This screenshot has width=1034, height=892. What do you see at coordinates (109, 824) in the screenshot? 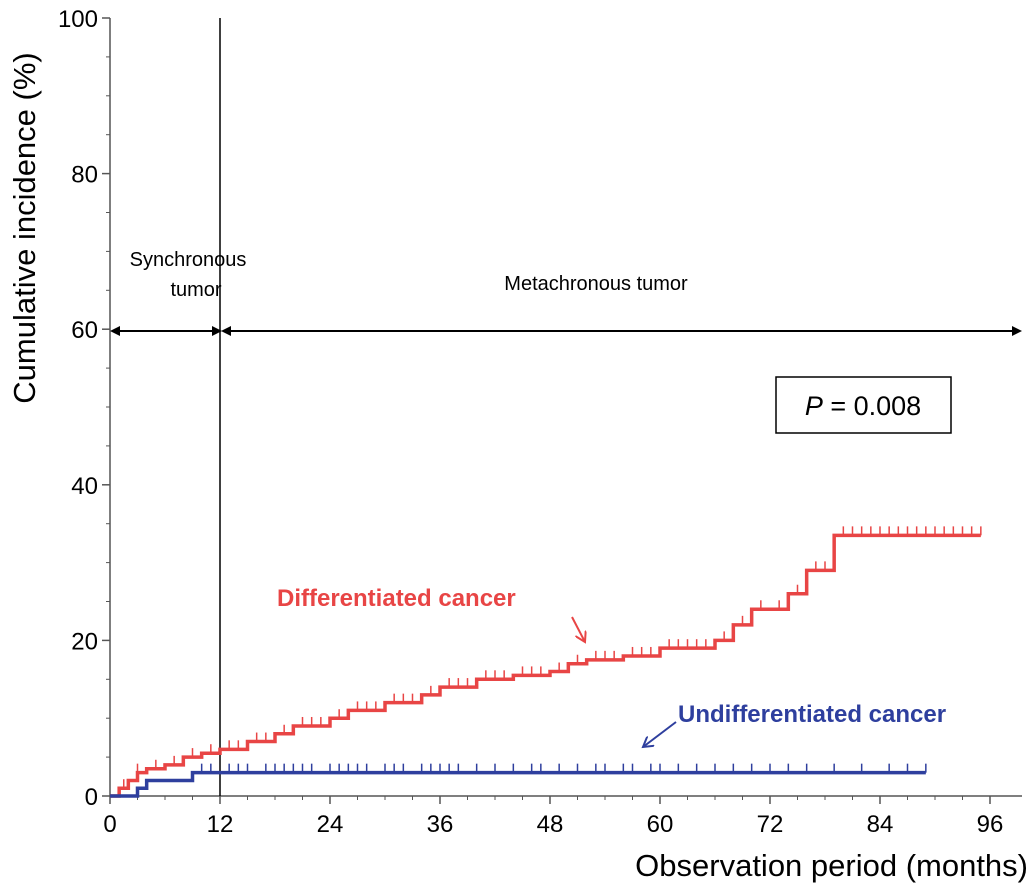
I see `x-tick-label: 0` at bounding box center [109, 824].